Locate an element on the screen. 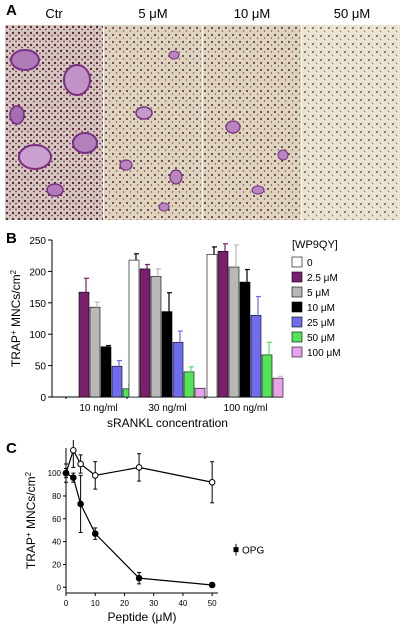  legend-label: 100 μM is located at coordinates (324, 353).